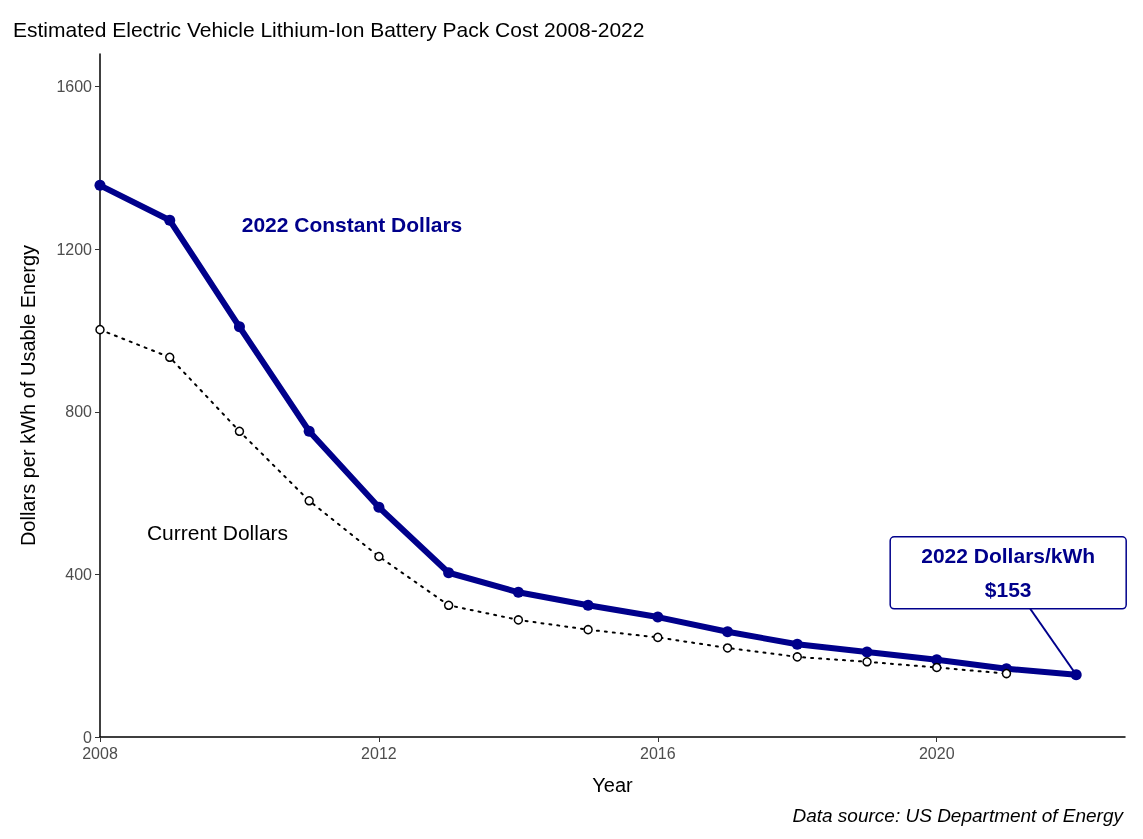  Describe the element at coordinates (613, 785) in the screenshot. I see `x-axis-title: Year` at that location.